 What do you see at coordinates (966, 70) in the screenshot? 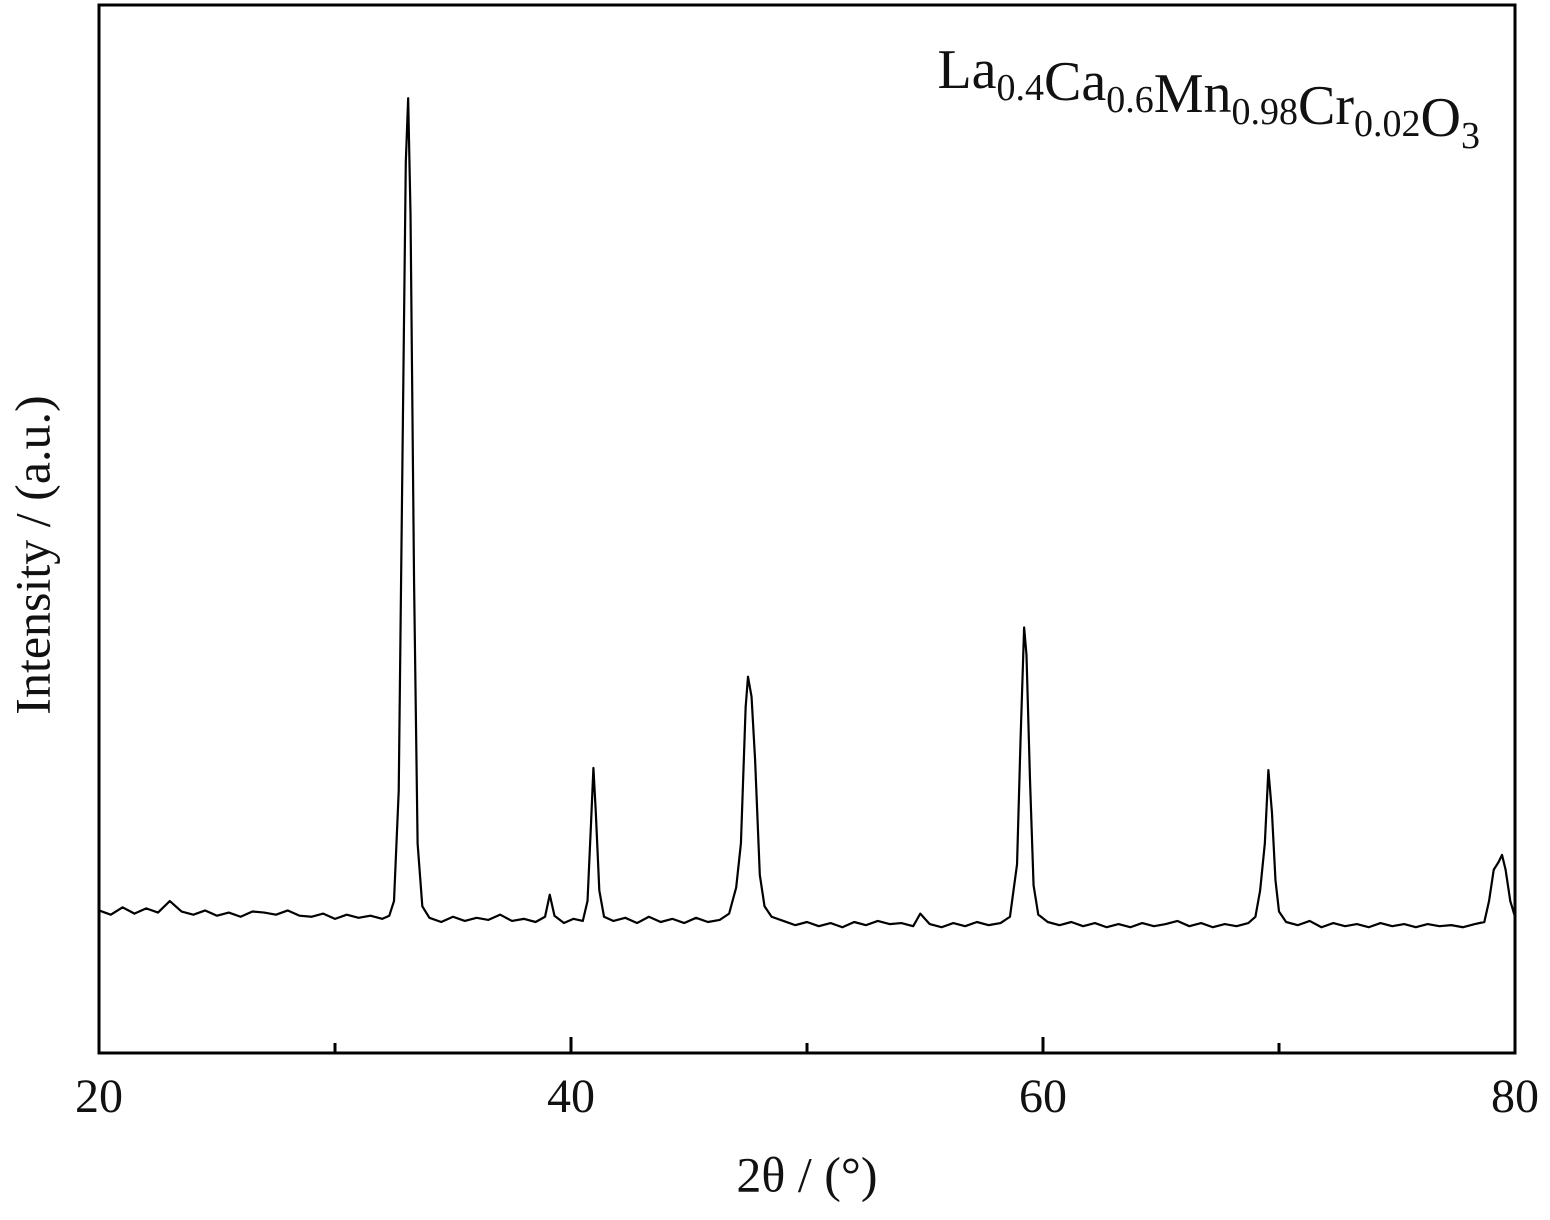
I see `formula-element: La` at bounding box center [966, 70].